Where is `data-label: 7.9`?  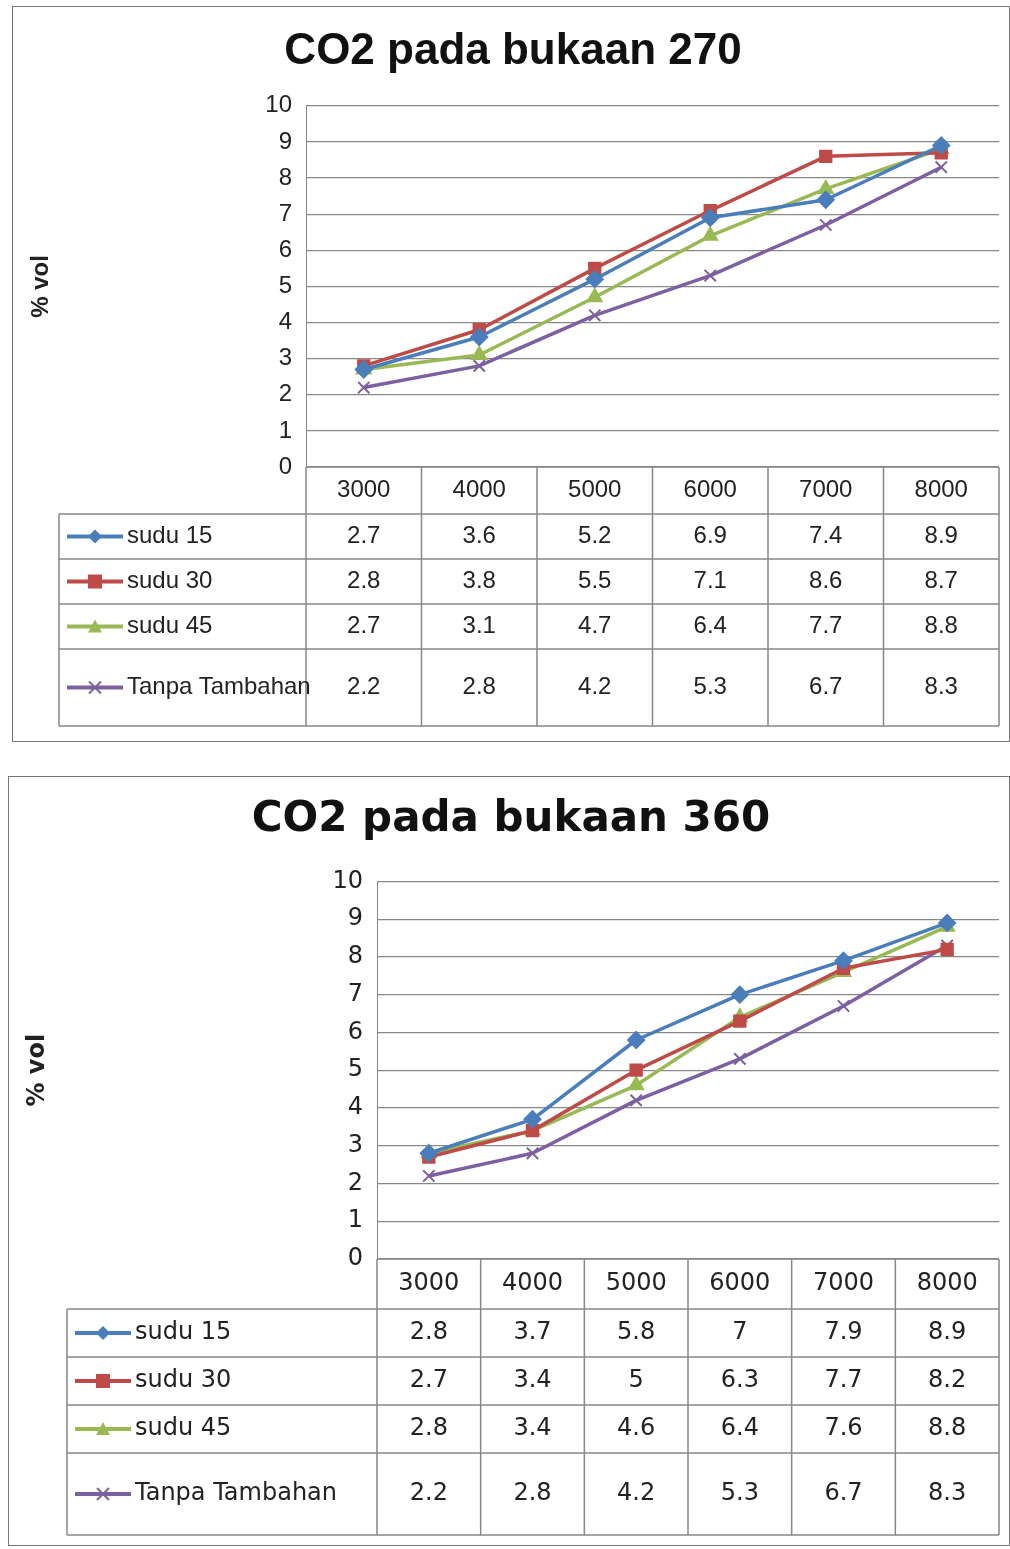
data-label: 7.9 is located at coordinates (843, 1331).